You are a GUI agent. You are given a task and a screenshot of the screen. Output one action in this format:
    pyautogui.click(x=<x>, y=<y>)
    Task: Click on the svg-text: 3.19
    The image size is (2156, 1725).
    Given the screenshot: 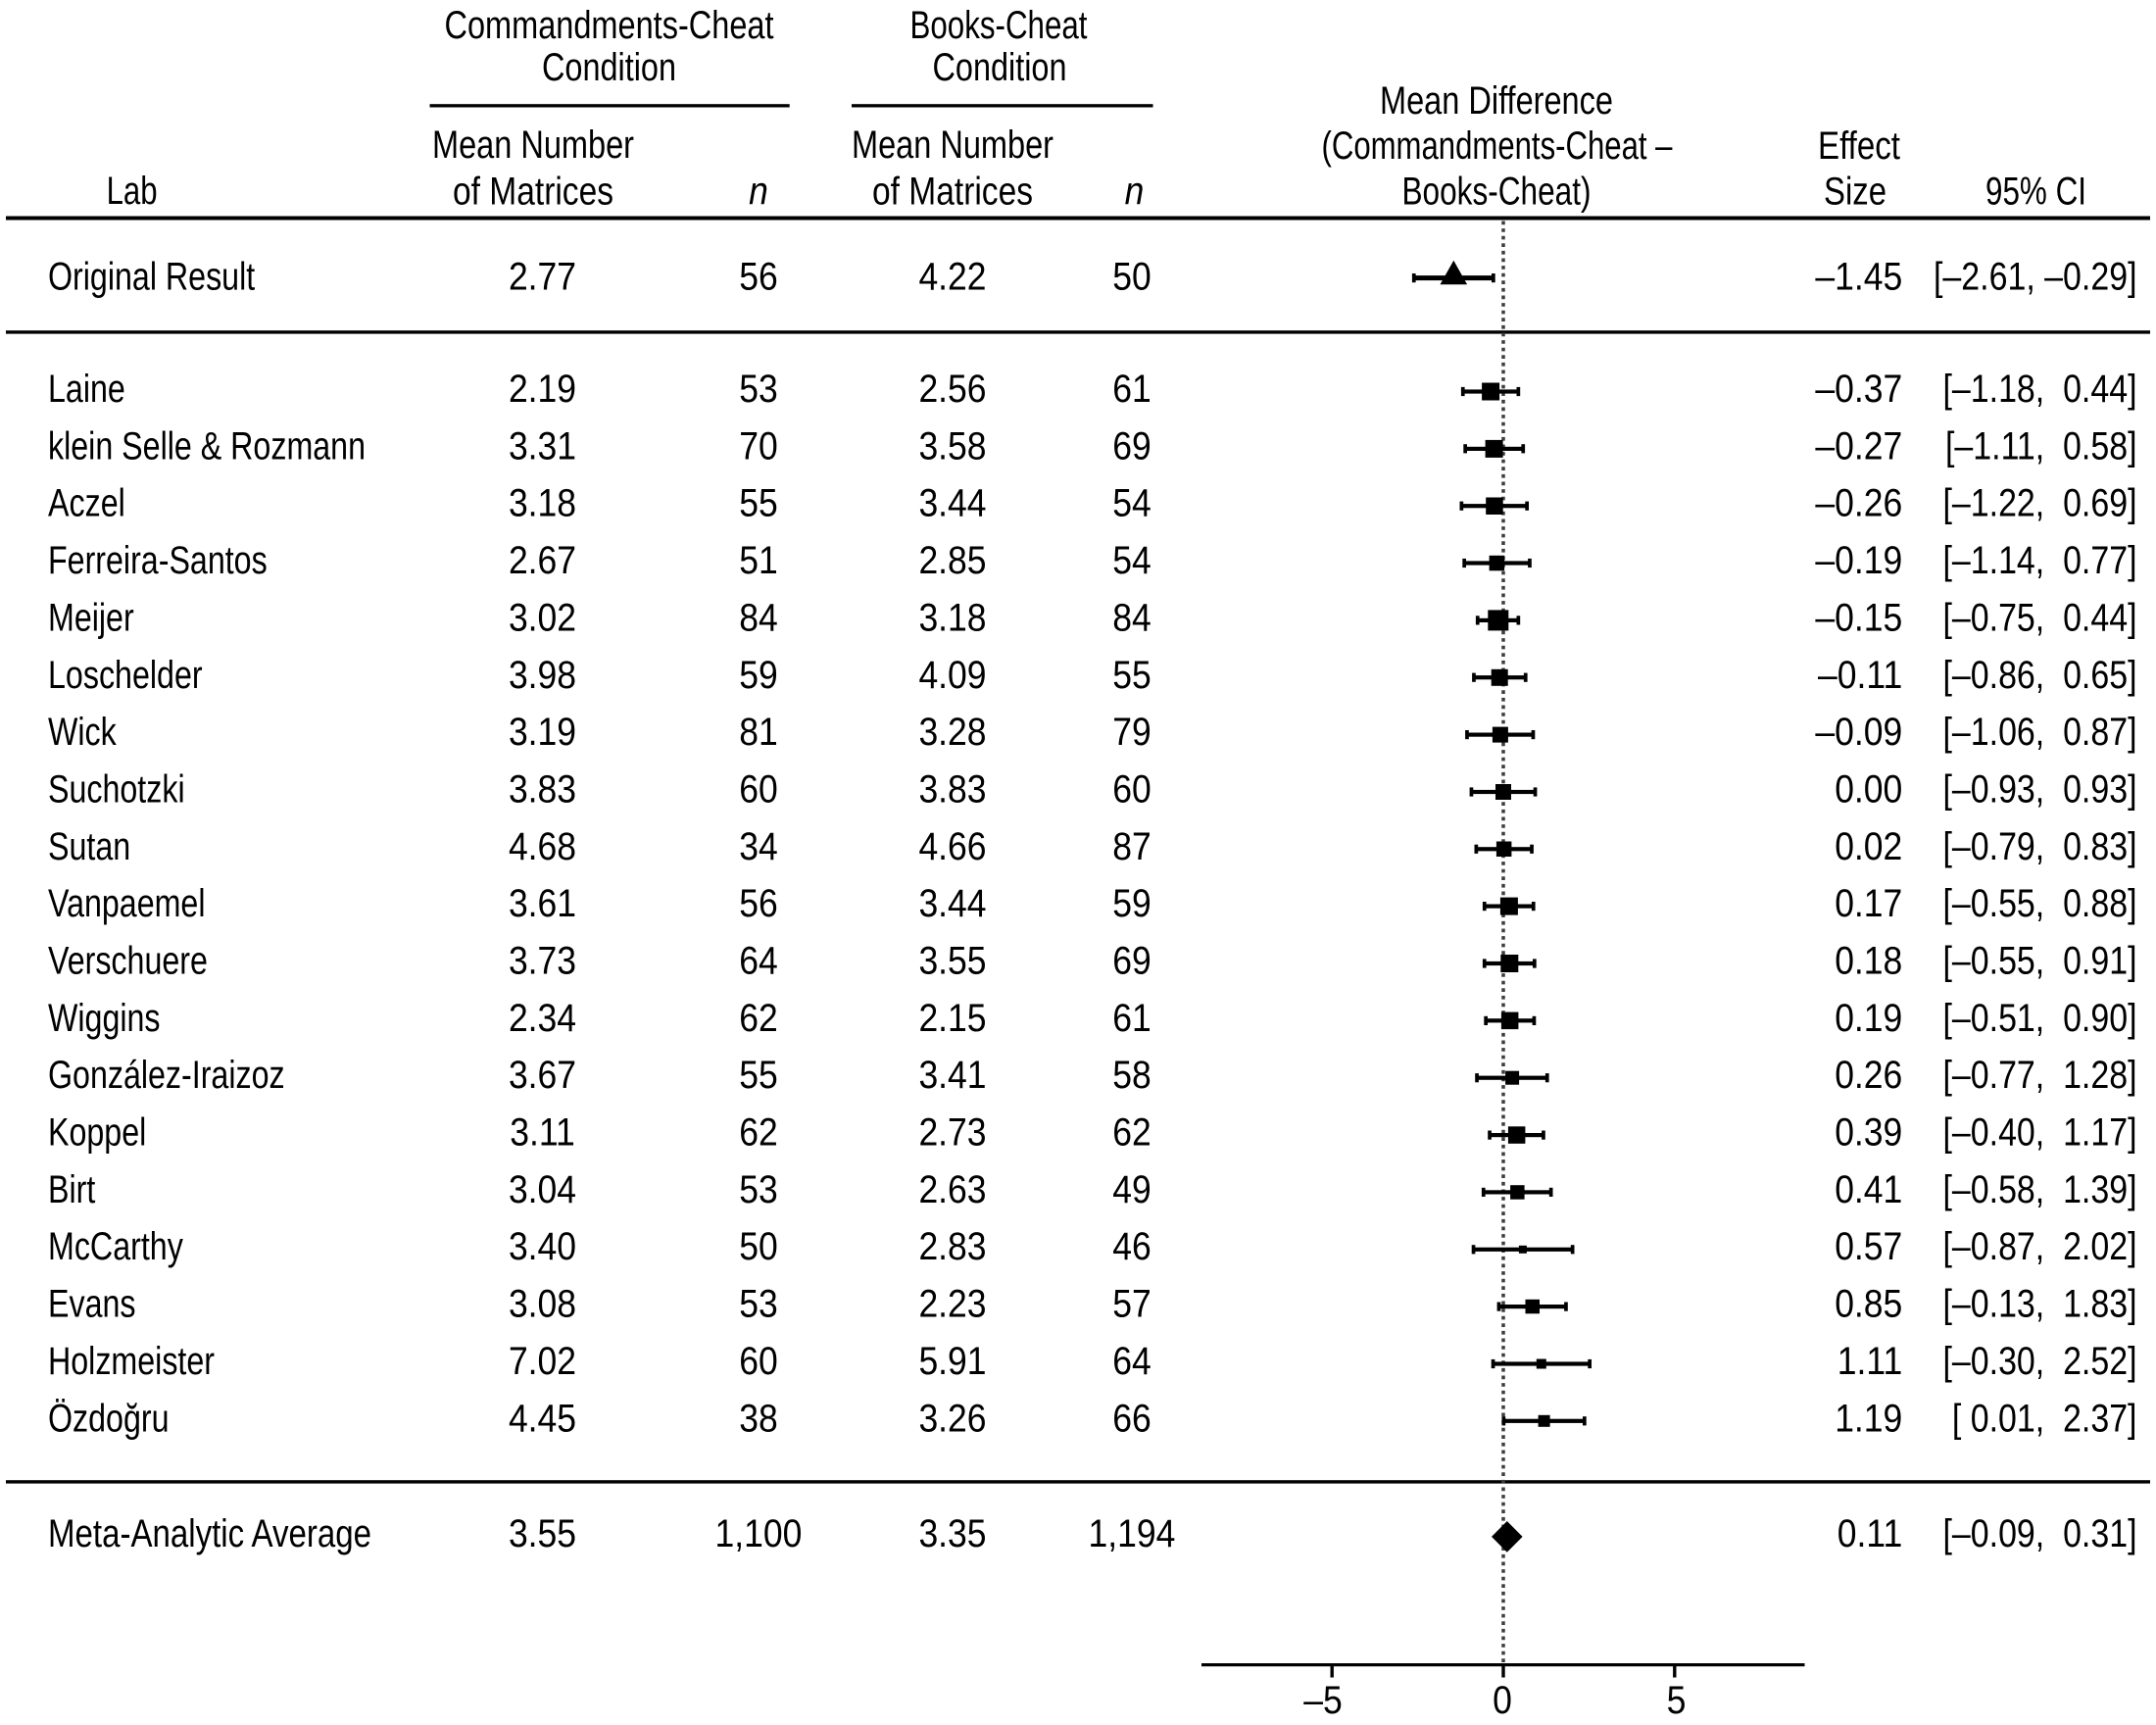 What is the action you would take?
    pyautogui.click(x=542, y=732)
    